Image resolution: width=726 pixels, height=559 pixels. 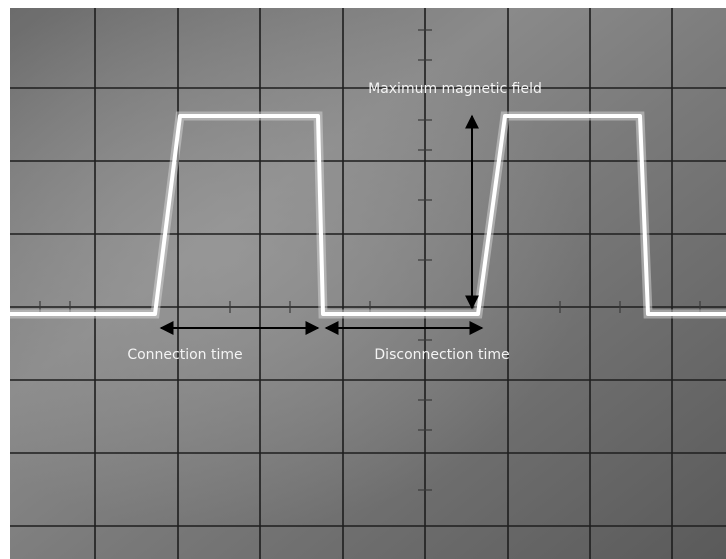 What do you see at coordinates (455, 89) in the screenshot?
I see `max-field-label: Maximum magnetic field` at bounding box center [455, 89].